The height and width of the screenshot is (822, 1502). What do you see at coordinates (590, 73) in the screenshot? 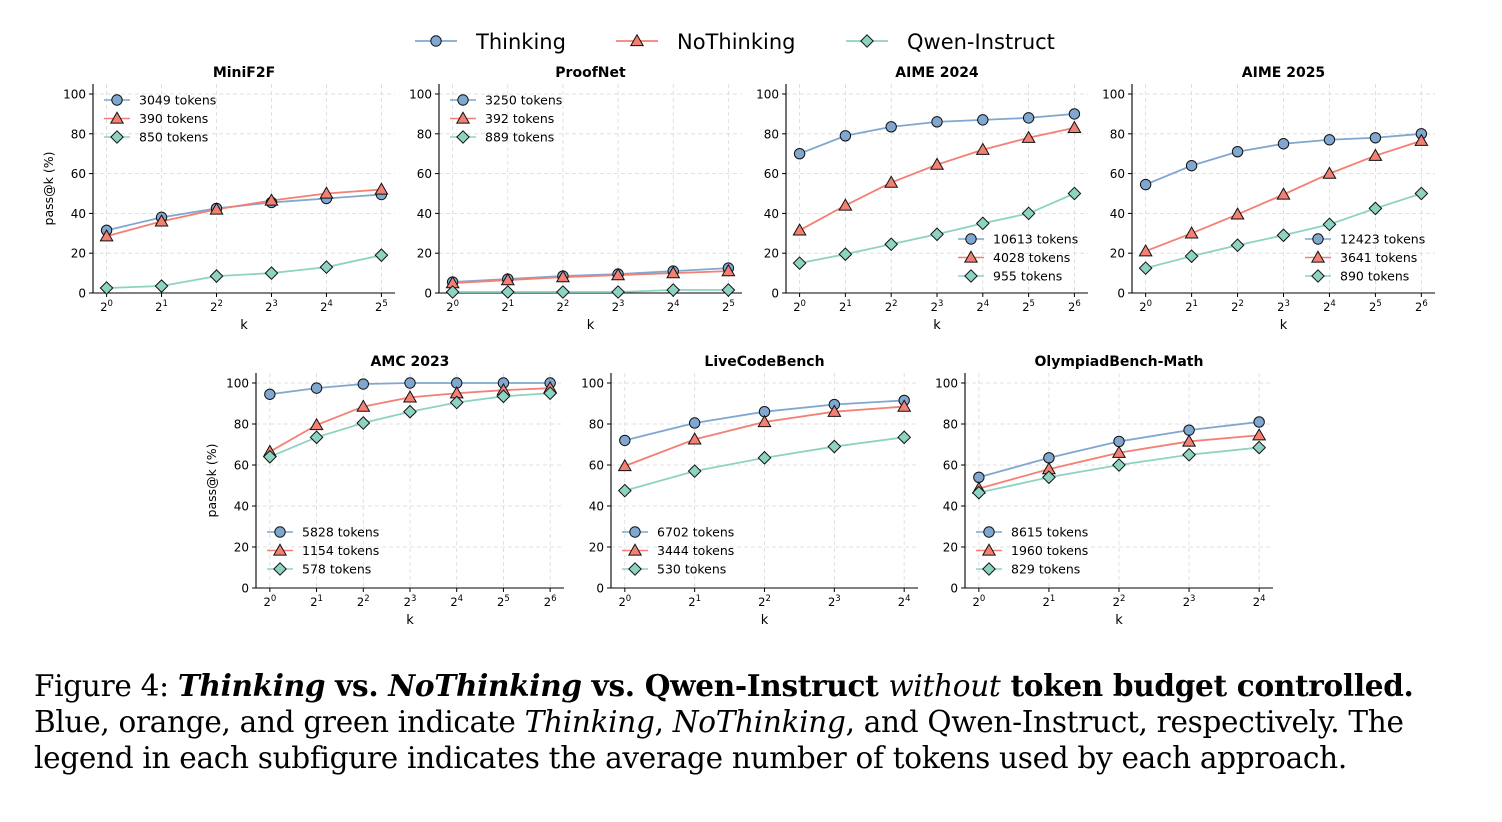
I see `subplot-title: ProofNet` at bounding box center [590, 73].